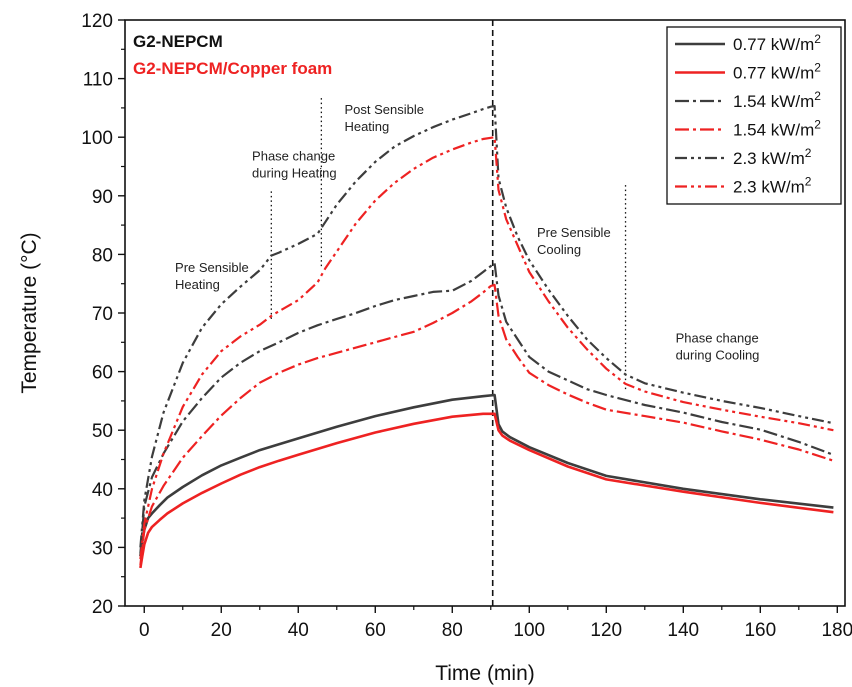 The height and width of the screenshot is (687, 852). I want to click on y-tick-label: 70, so click(102, 314).